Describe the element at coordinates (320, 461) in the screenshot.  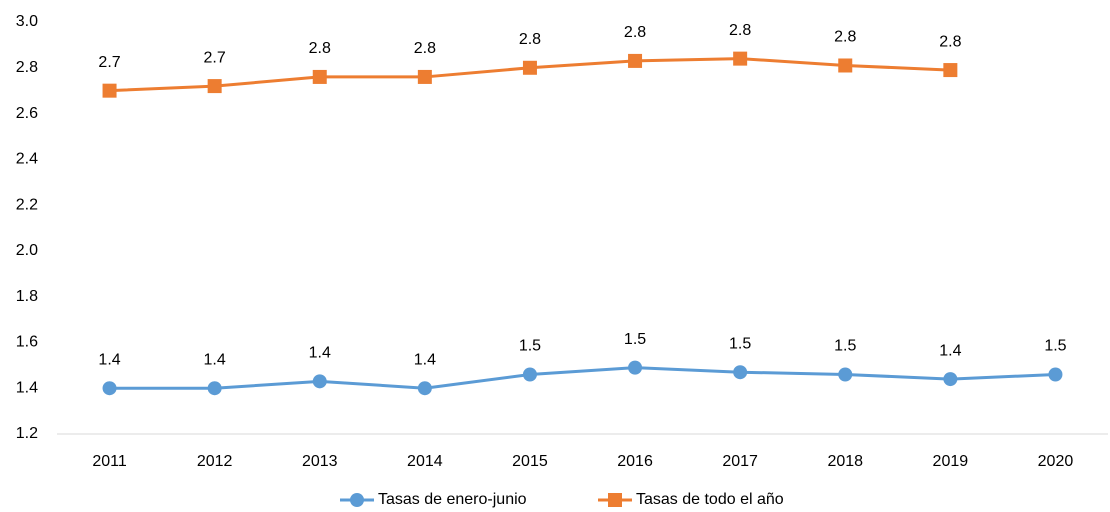
I see `x-tick-label: 2013` at that location.